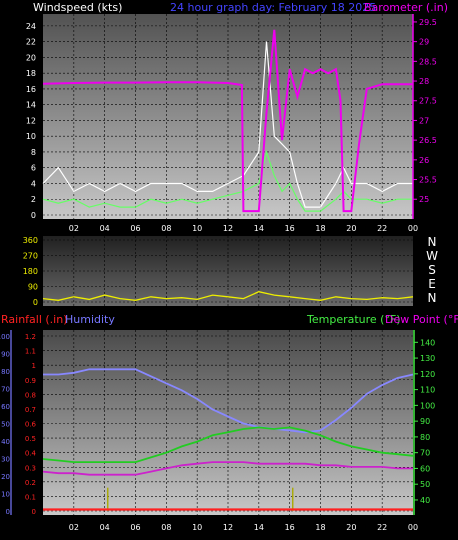  Describe the element at coordinates (351, 228) in the screenshot. I see `top-x-tick-20: 20` at that location.